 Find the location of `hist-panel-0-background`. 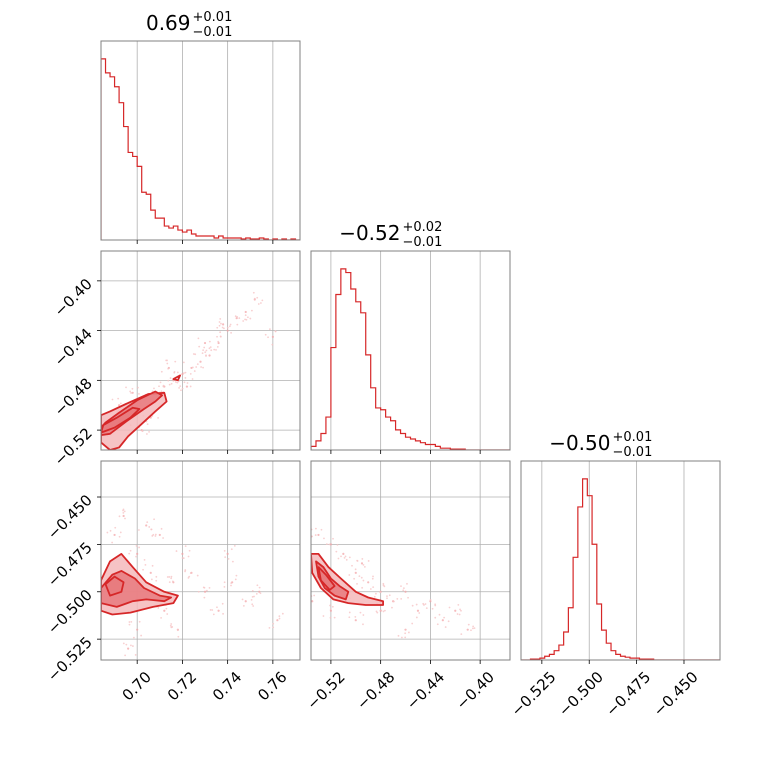

hist-panel-0-background is located at coordinates (200, 140).